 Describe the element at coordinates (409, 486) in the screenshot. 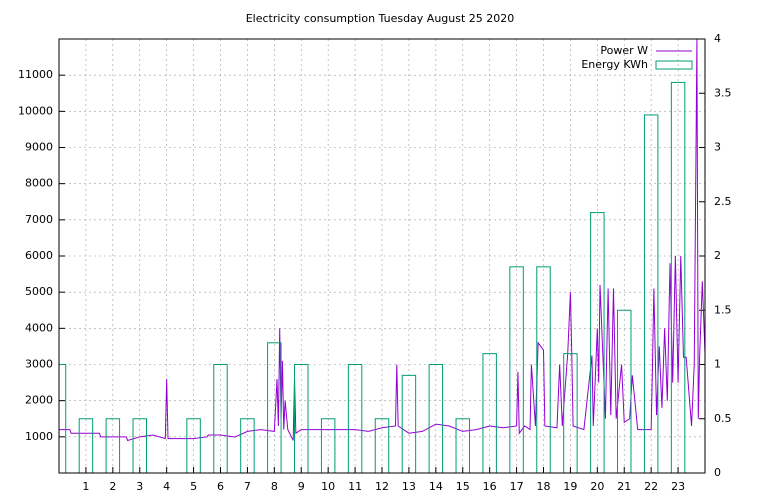

I see `x-tick-label: 13` at that location.